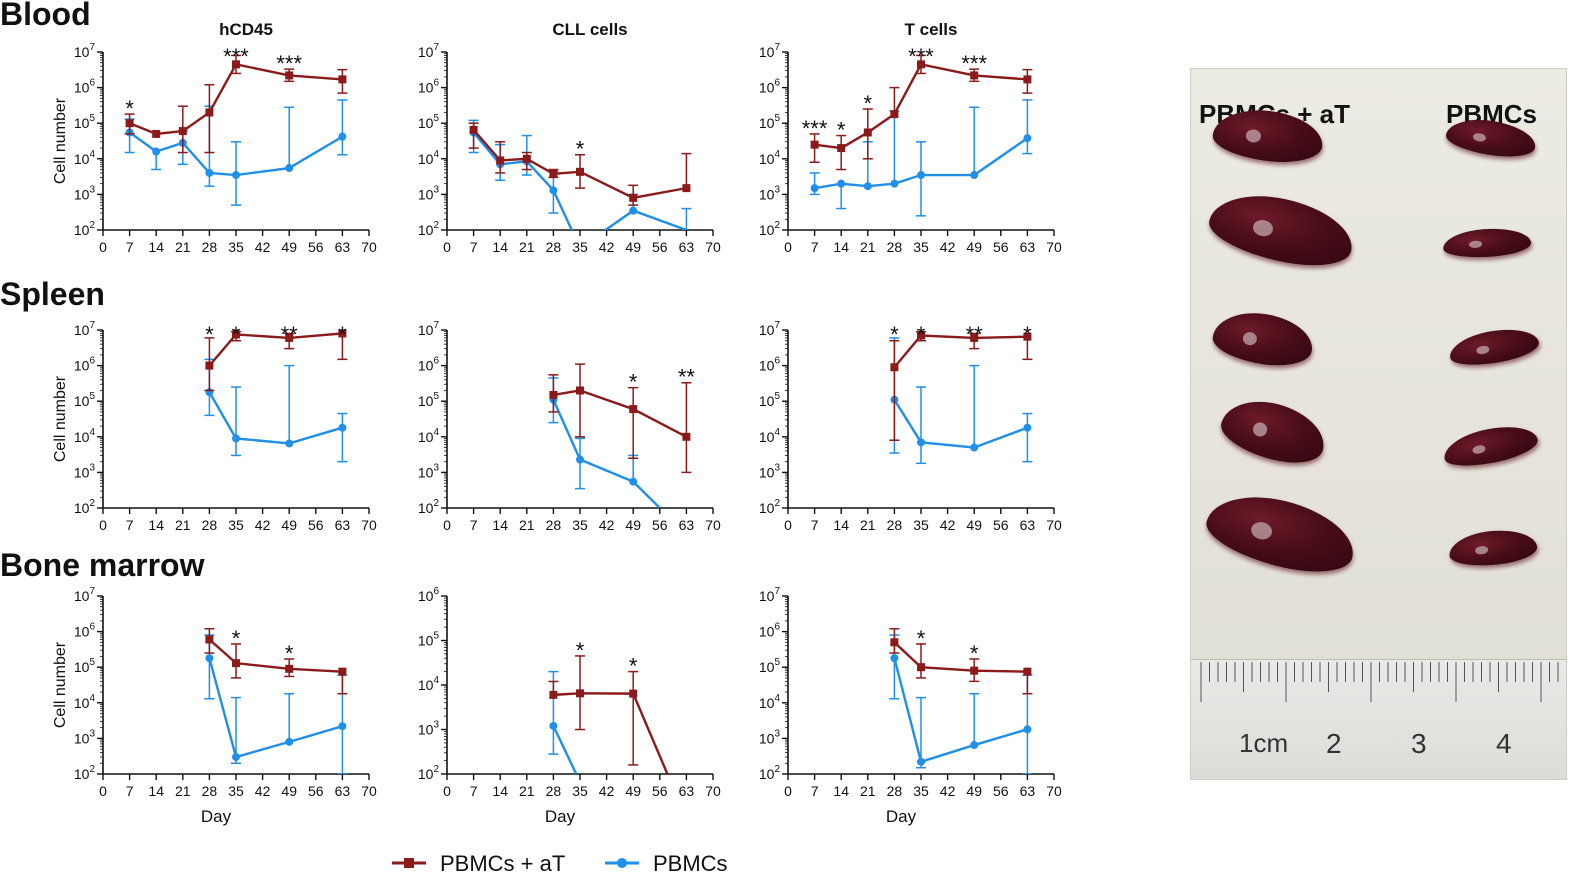 Image resolution: width=1593 pixels, height=887 pixels. I want to click on significance-marker: **, so click(290, 334).